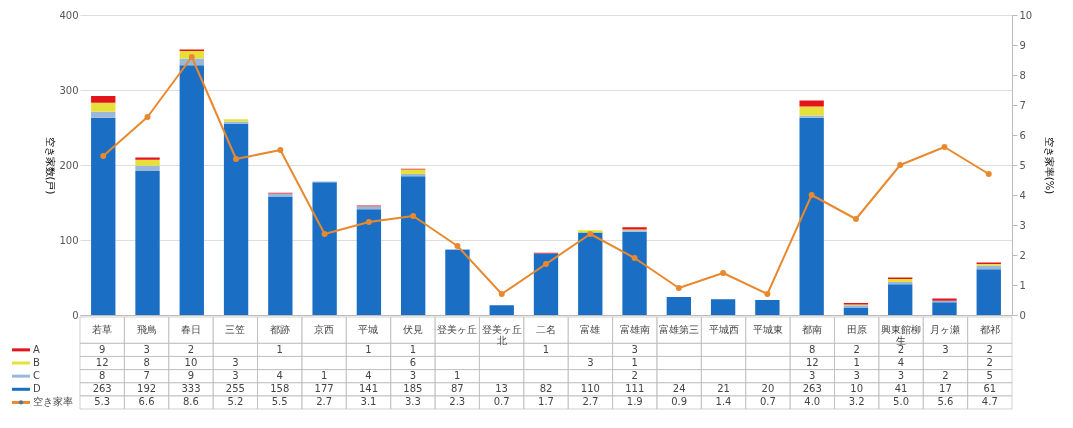 The height and width of the screenshot is (428, 1073). Describe the element at coordinates (69, 15) in the screenshot. I see `y-tick-label: 400` at that location.